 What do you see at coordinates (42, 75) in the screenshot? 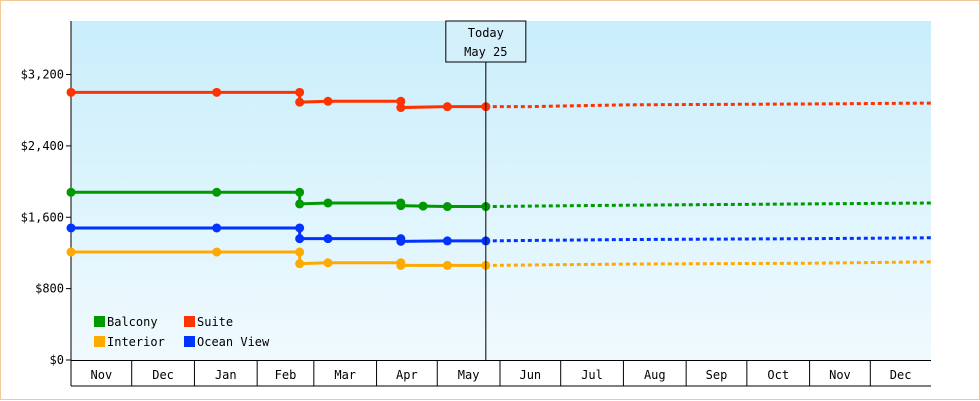
I see `y-tick-label: $3,200` at bounding box center [42, 75].